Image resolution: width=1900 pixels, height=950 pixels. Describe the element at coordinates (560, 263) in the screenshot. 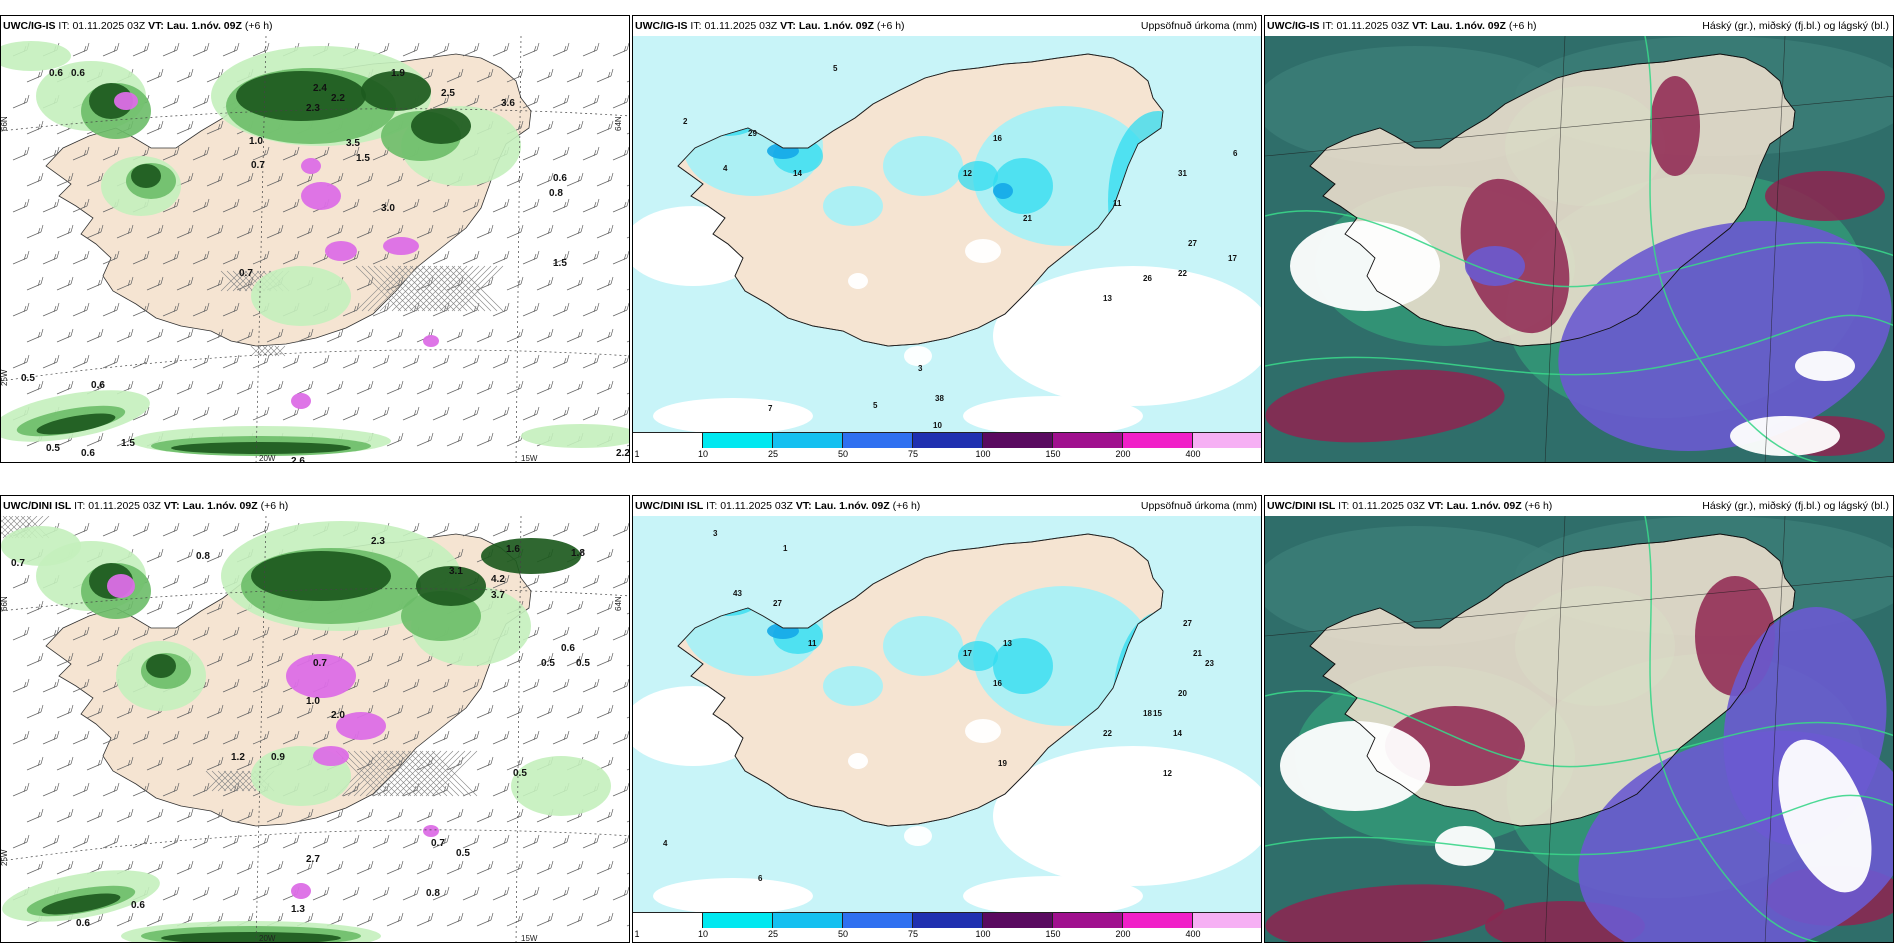

I see `wind-value-label: 1.5` at that location.